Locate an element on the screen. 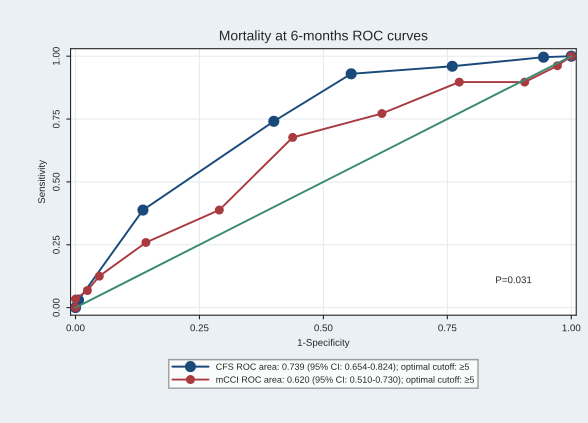 The image size is (588, 423). y-tick-label: 1.00 is located at coordinates (56, 56).